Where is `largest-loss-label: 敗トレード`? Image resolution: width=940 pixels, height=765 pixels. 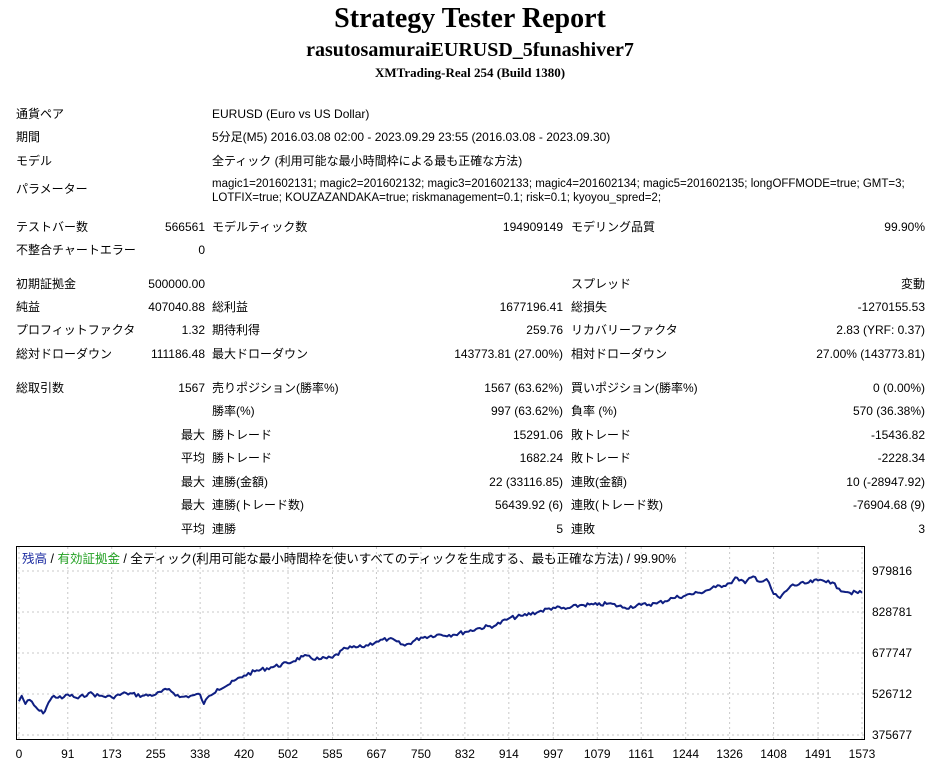 largest-loss-label: 敗トレード is located at coordinates (601, 435).